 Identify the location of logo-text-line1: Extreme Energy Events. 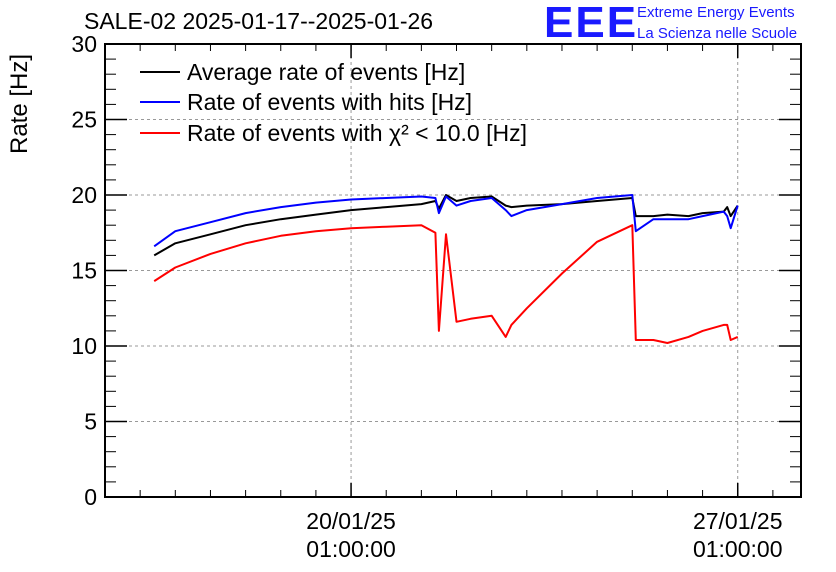
(716, 12).